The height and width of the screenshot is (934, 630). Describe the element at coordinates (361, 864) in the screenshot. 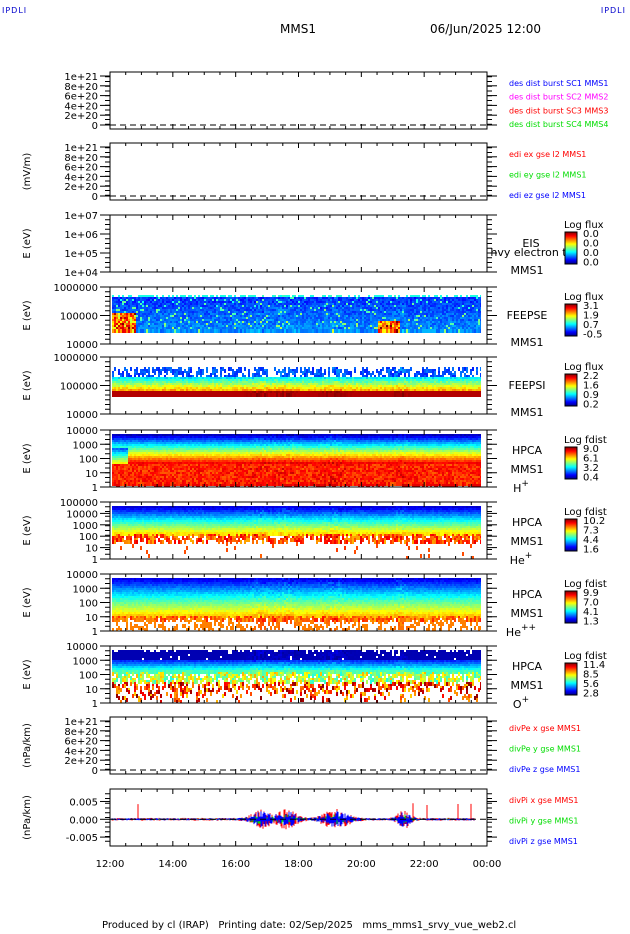

I see `x-tick-label: 20:00` at that location.